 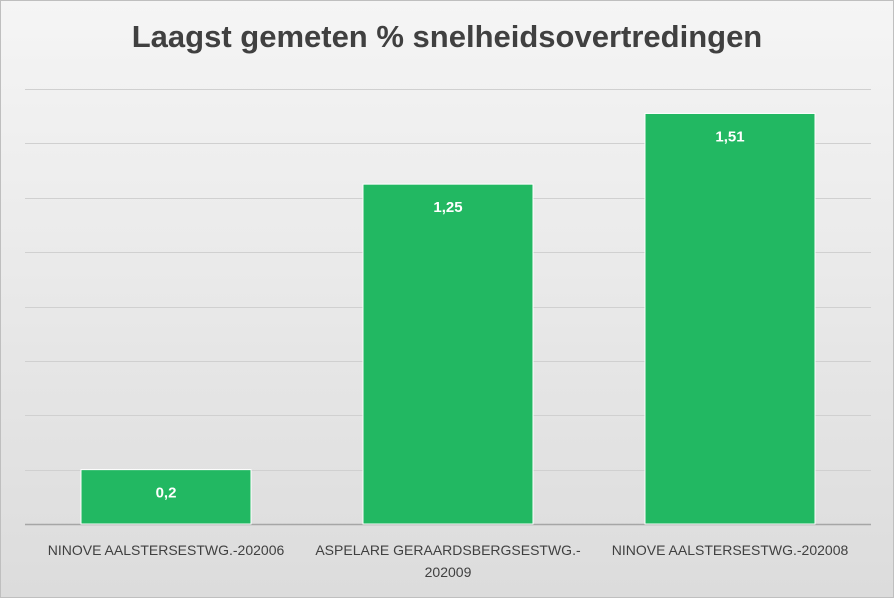 I want to click on category-label: ASPELARE GERAARDSBERGSESTWG.-, so click(x=448, y=550).